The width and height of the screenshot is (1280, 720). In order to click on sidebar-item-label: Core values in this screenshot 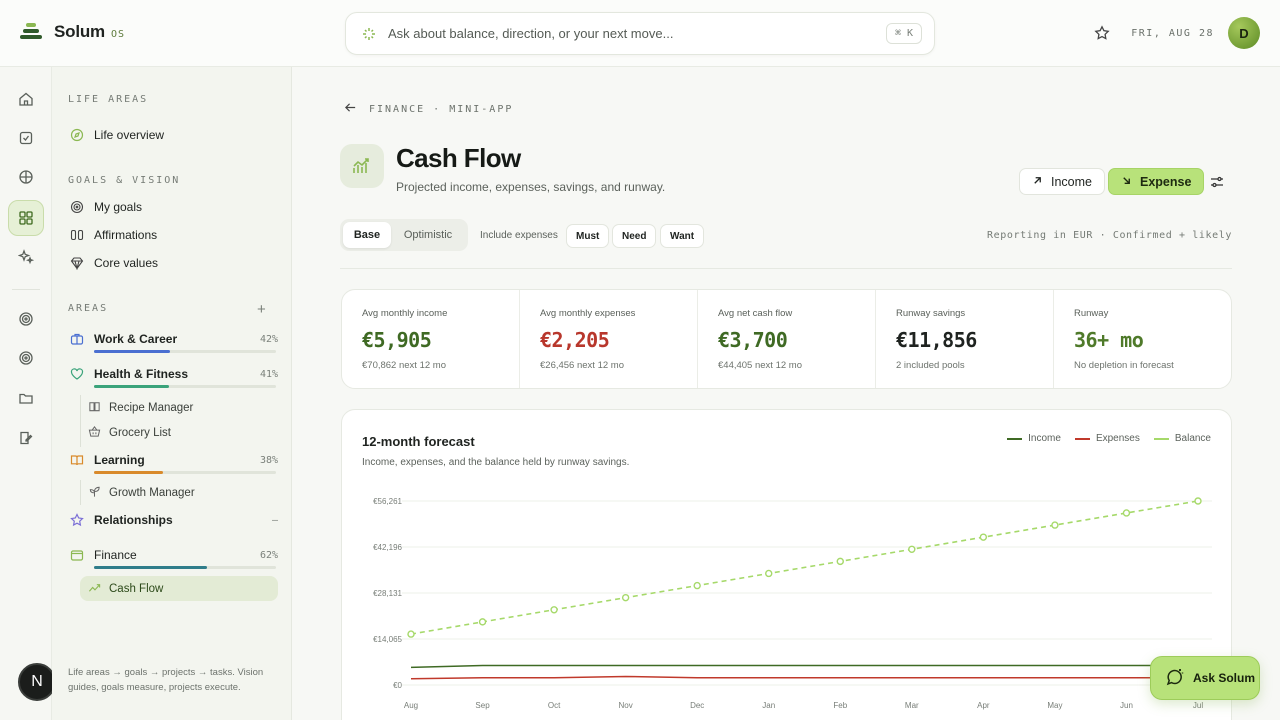, I will do `click(126, 263)`.